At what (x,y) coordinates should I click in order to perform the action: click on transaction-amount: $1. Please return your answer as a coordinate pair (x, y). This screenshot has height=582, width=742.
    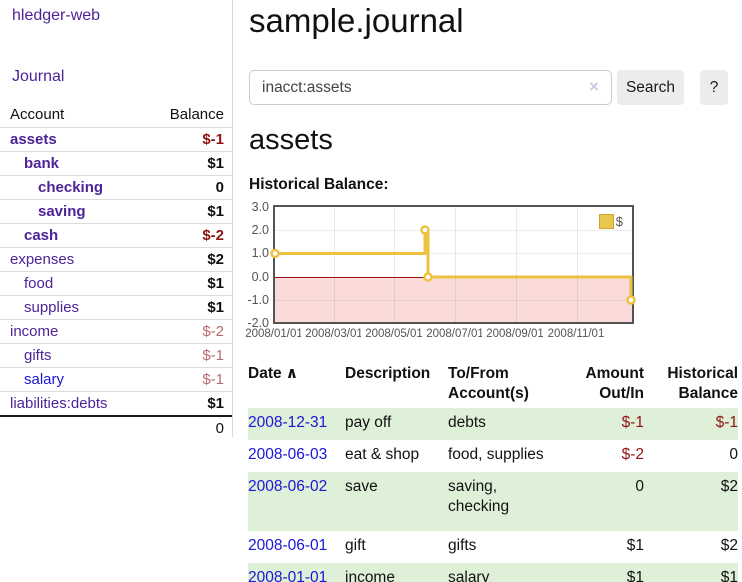
    Looking at the image, I should click on (635, 575).